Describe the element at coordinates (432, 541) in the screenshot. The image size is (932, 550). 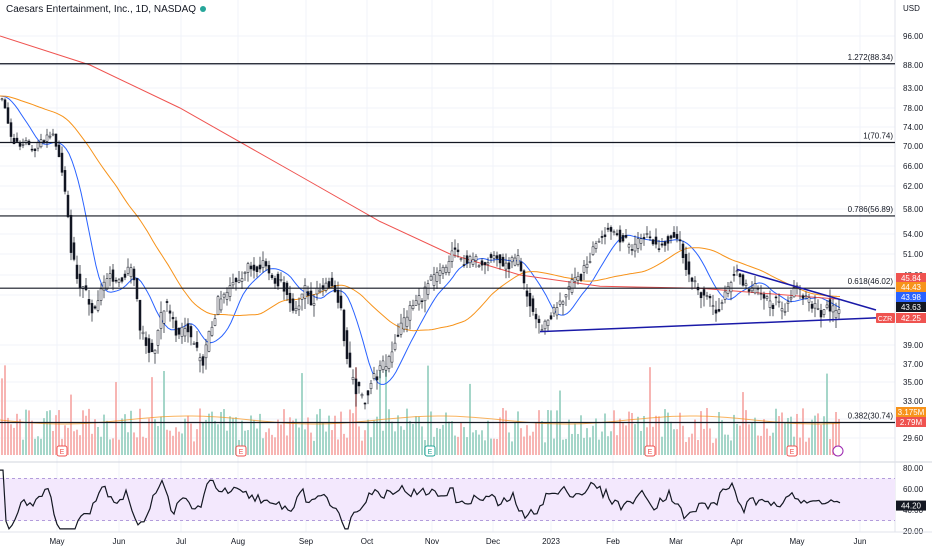
I see `time-axis-tick: Nov` at that location.